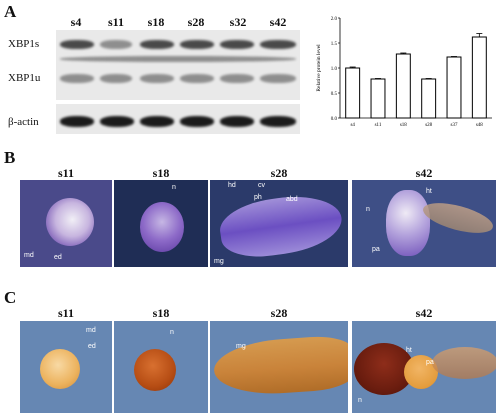 This screenshot has width=500, height=417. Describe the element at coordinates (65, 313) in the screenshot. I see `panel-c-stage-label: s11` at that location.